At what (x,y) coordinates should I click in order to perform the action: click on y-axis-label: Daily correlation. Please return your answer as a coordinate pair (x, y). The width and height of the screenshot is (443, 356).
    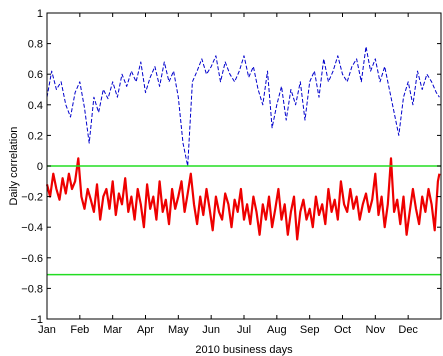
    Looking at the image, I should click on (14, 166).